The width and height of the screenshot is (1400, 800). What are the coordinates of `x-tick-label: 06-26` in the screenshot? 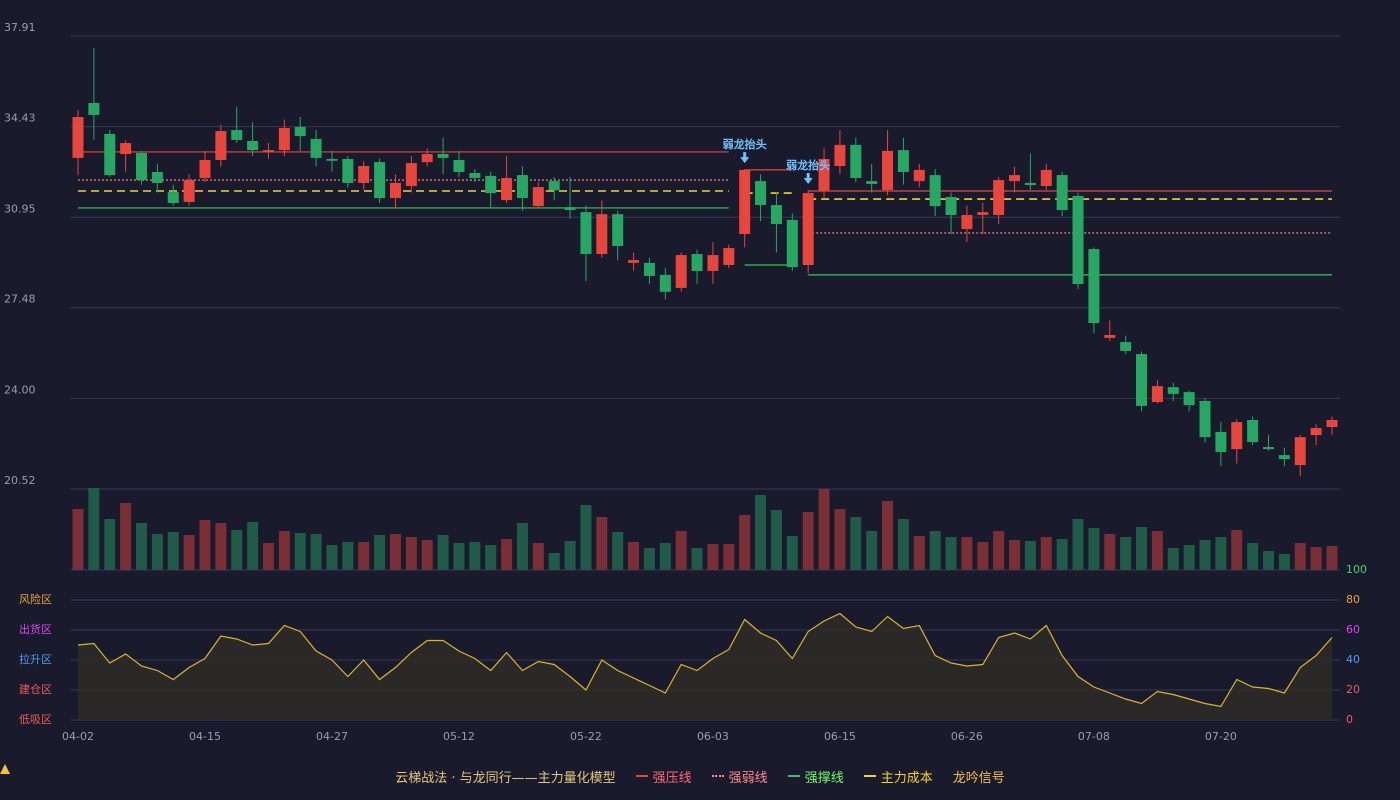 It's located at (967, 736).